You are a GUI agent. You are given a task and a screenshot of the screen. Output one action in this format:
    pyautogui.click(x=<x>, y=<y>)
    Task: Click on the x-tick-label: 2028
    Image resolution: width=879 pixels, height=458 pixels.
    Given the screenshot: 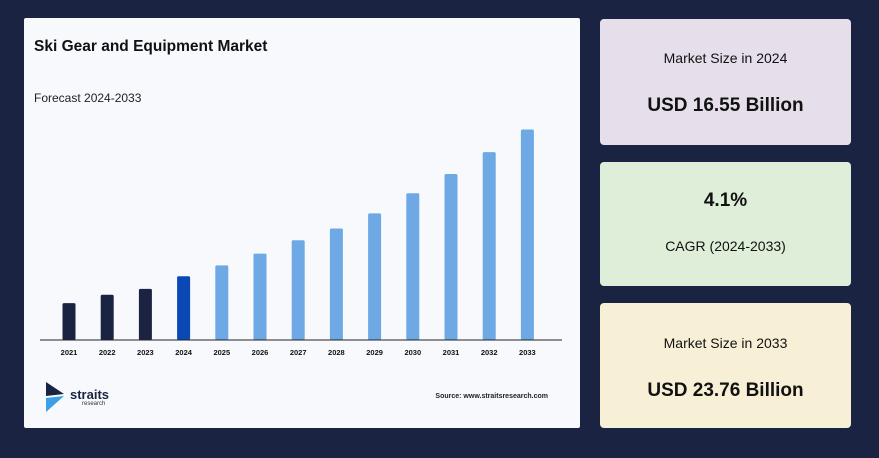 What is the action you would take?
    pyautogui.click(x=336, y=352)
    